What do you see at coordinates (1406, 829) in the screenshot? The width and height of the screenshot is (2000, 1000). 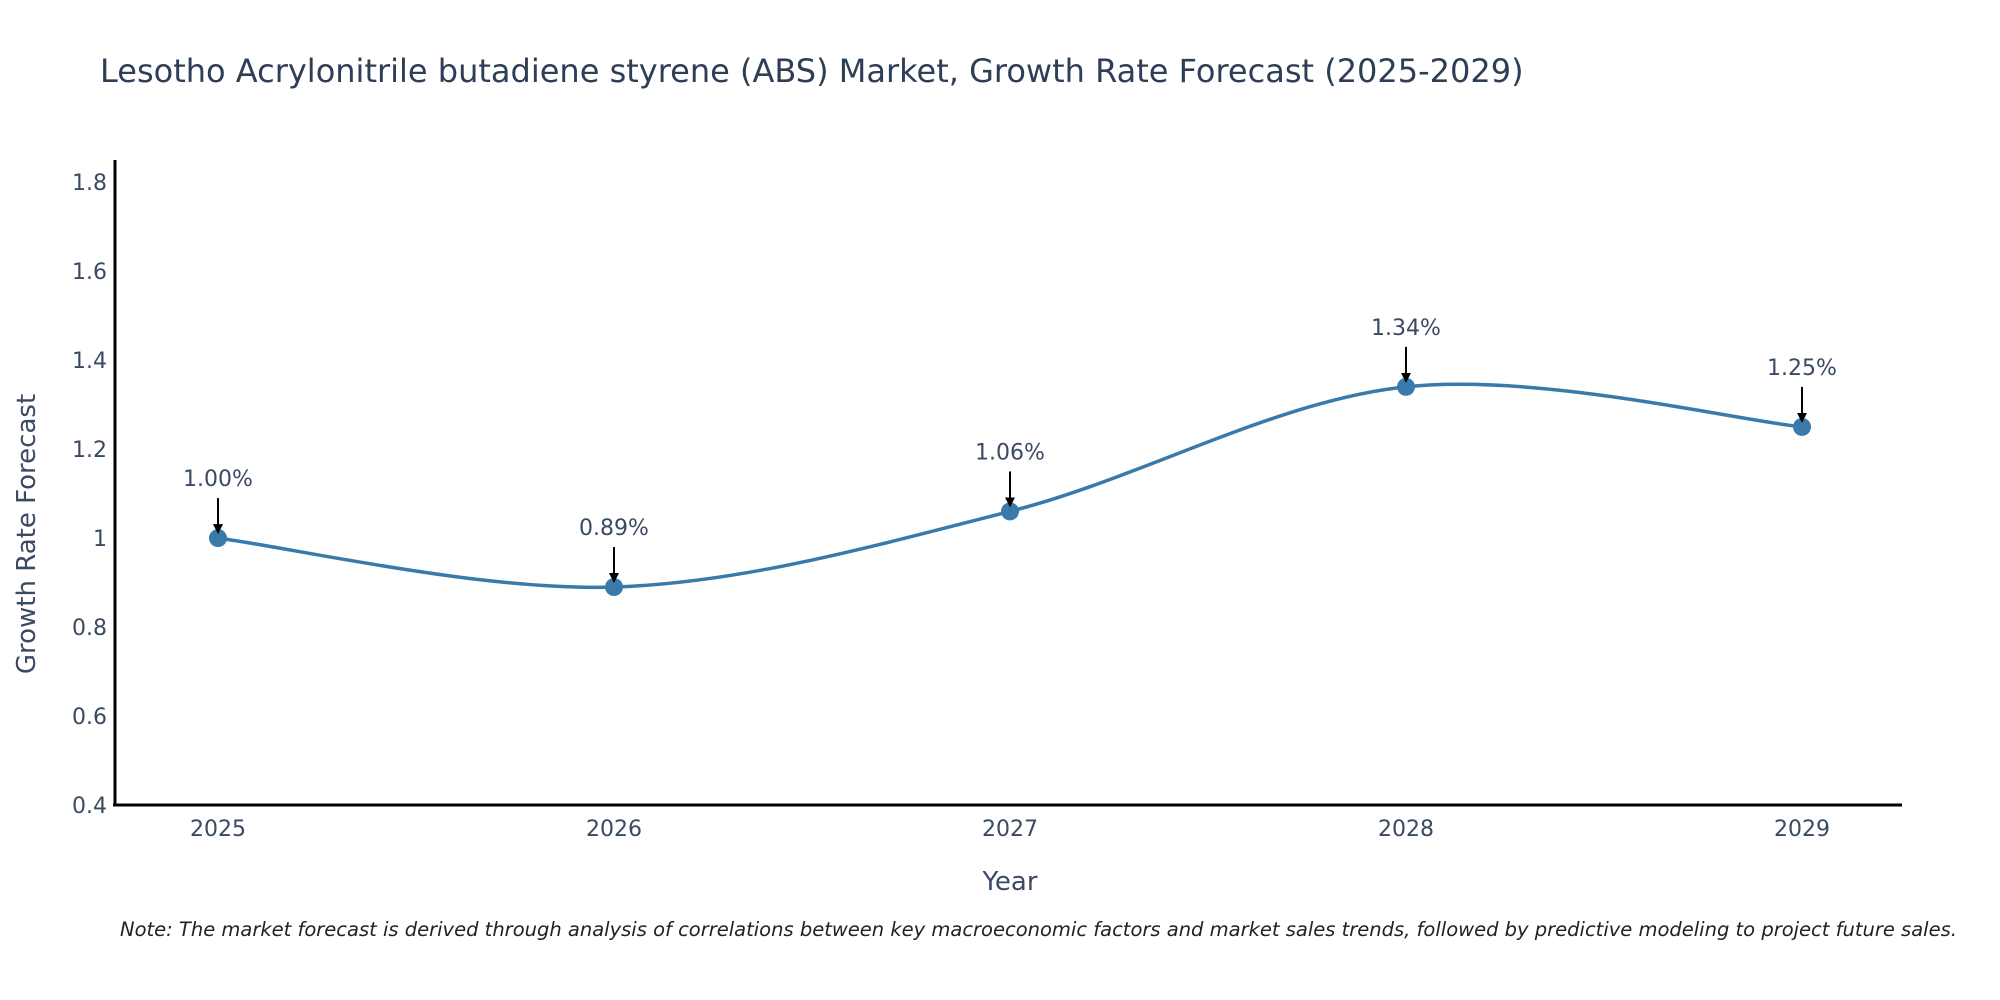 I see `x-tick-label: 2028` at bounding box center [1406, 829].